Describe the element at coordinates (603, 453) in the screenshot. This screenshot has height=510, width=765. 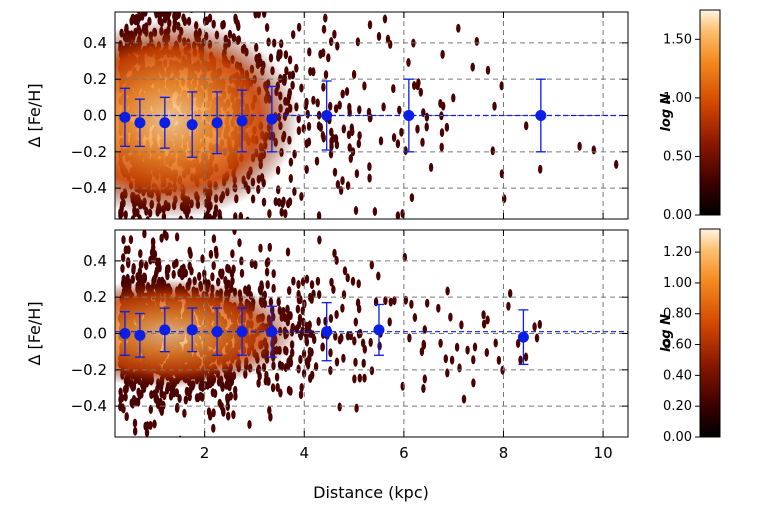
I see `x-tick-label: 10` at that location.